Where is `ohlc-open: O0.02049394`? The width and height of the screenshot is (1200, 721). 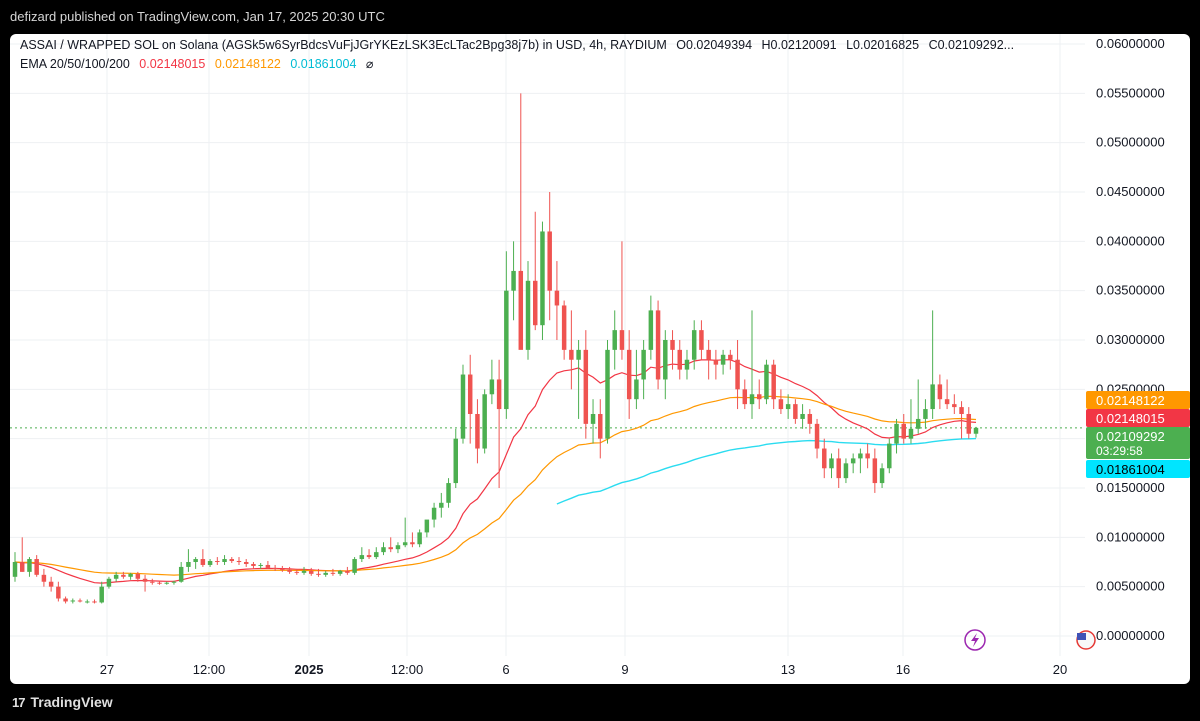 ohlc-open: O0.02049394 is located at coordinates (714, 45).